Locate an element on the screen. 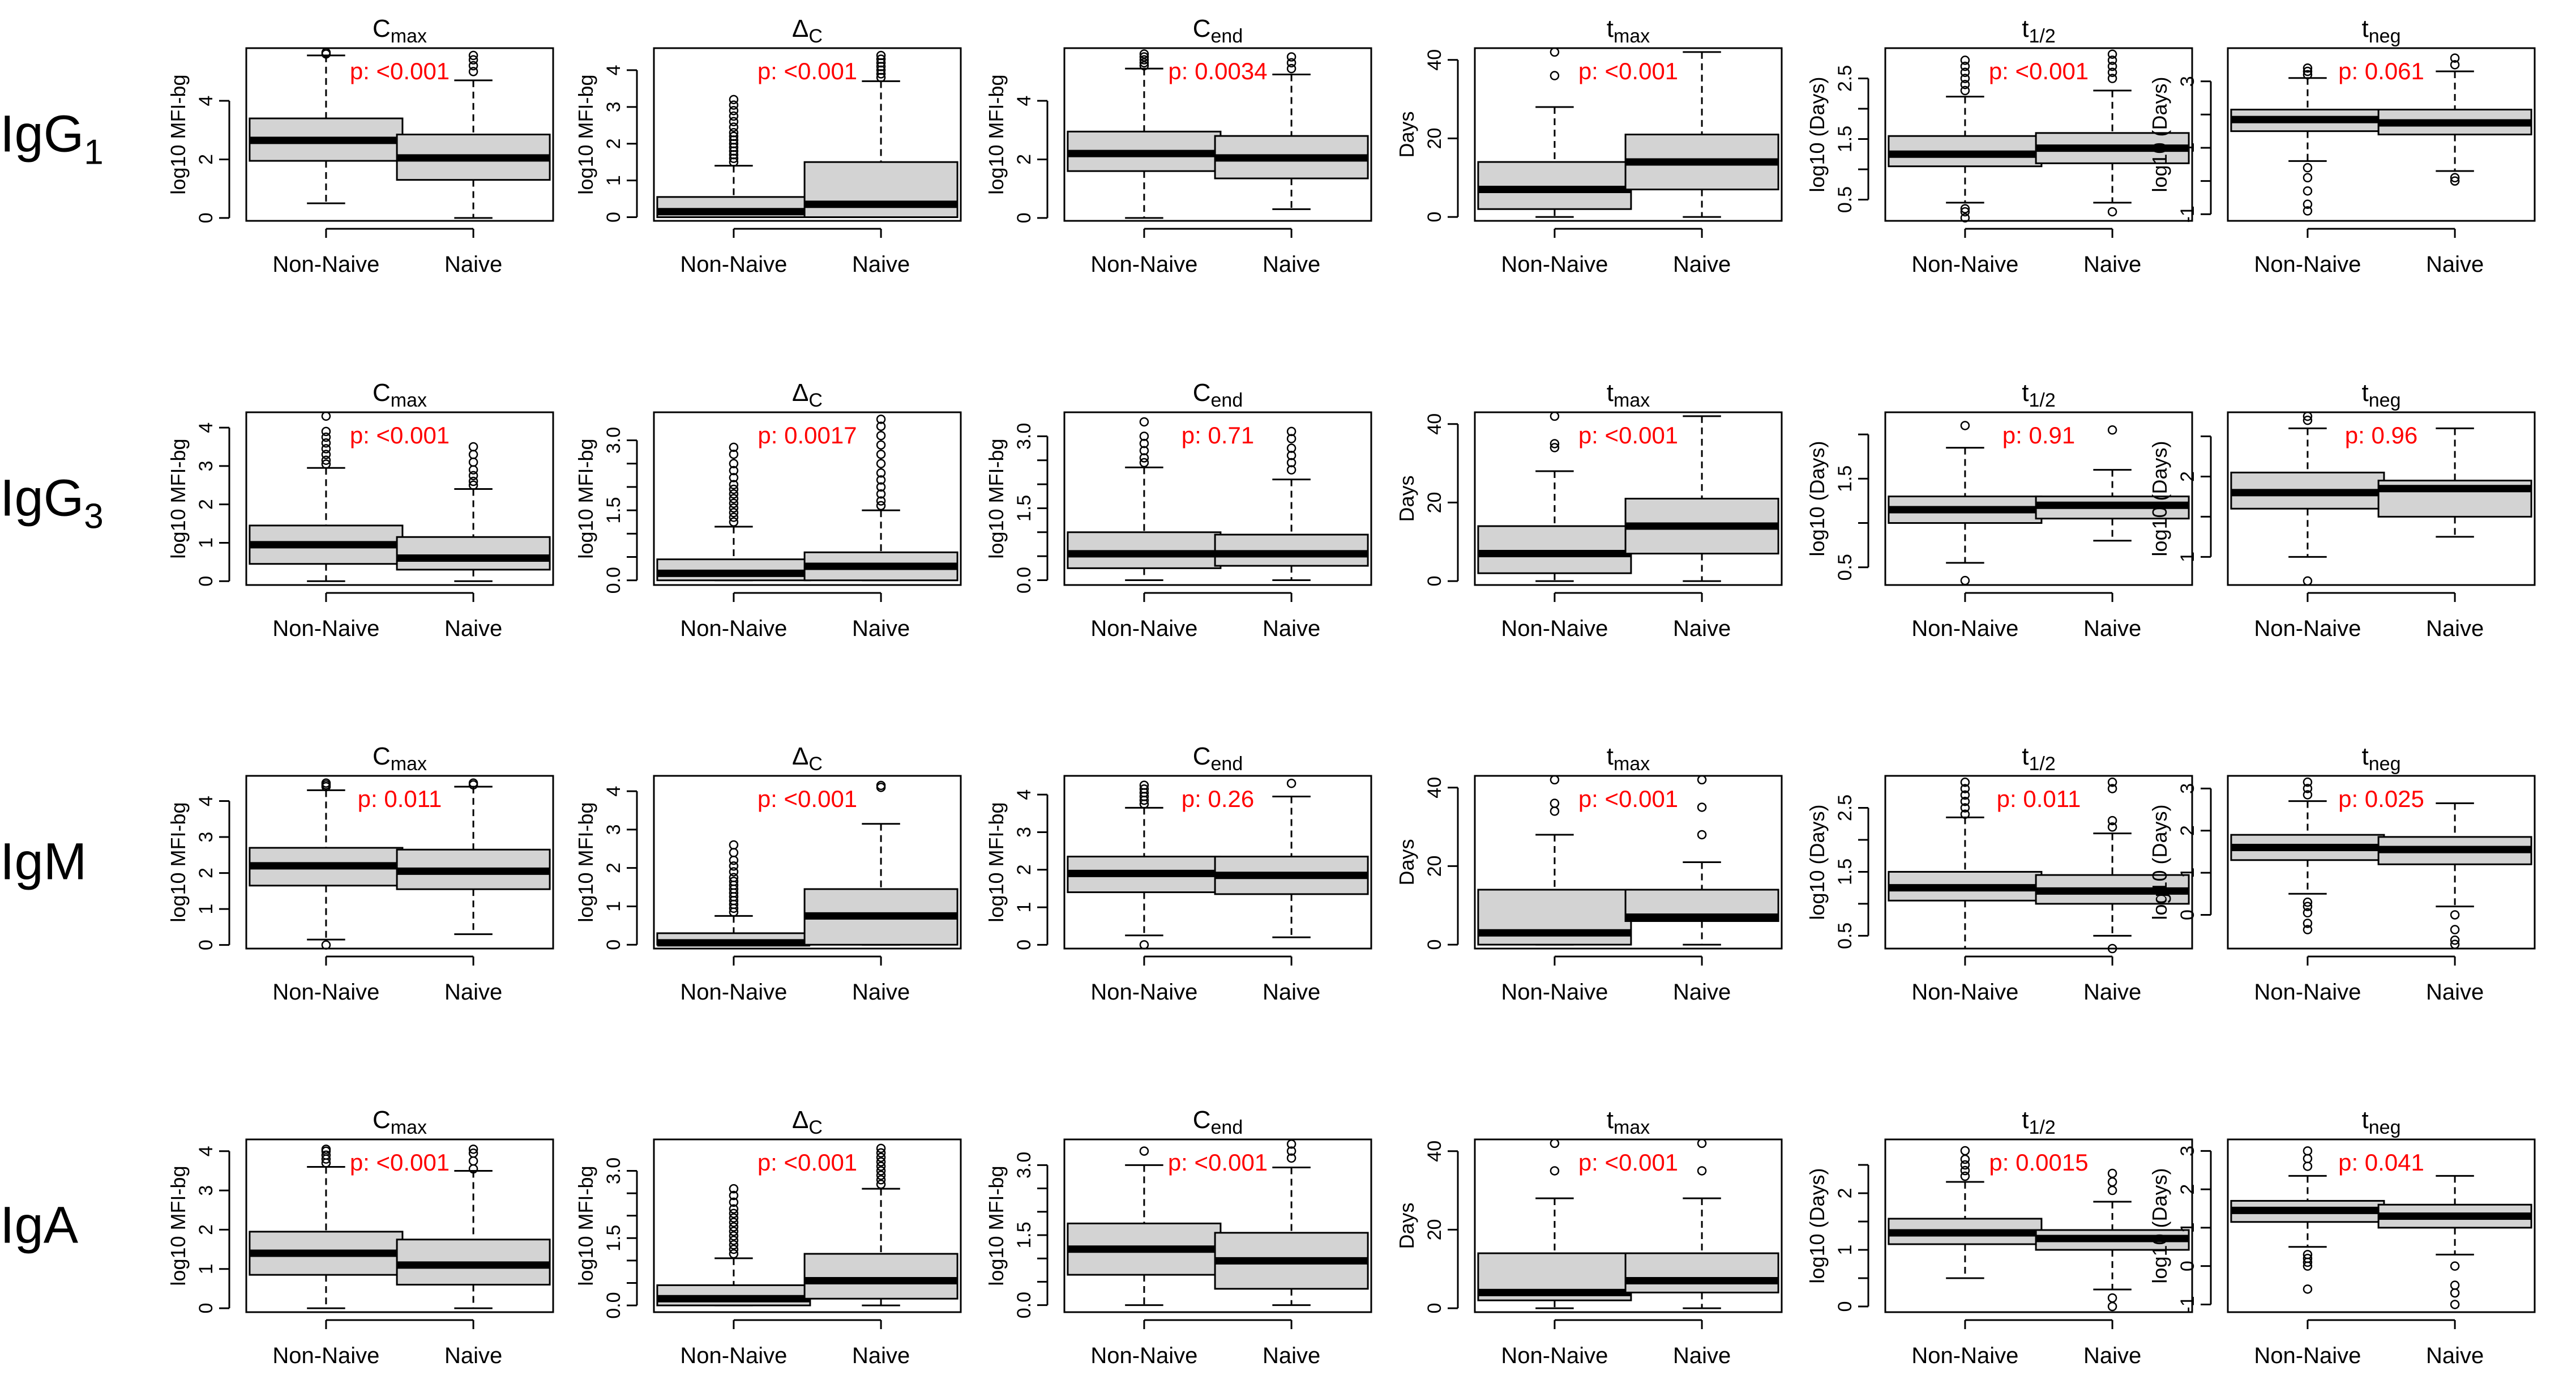  panel-title-sub: 1/2 is located at coordinates (2042, 764).